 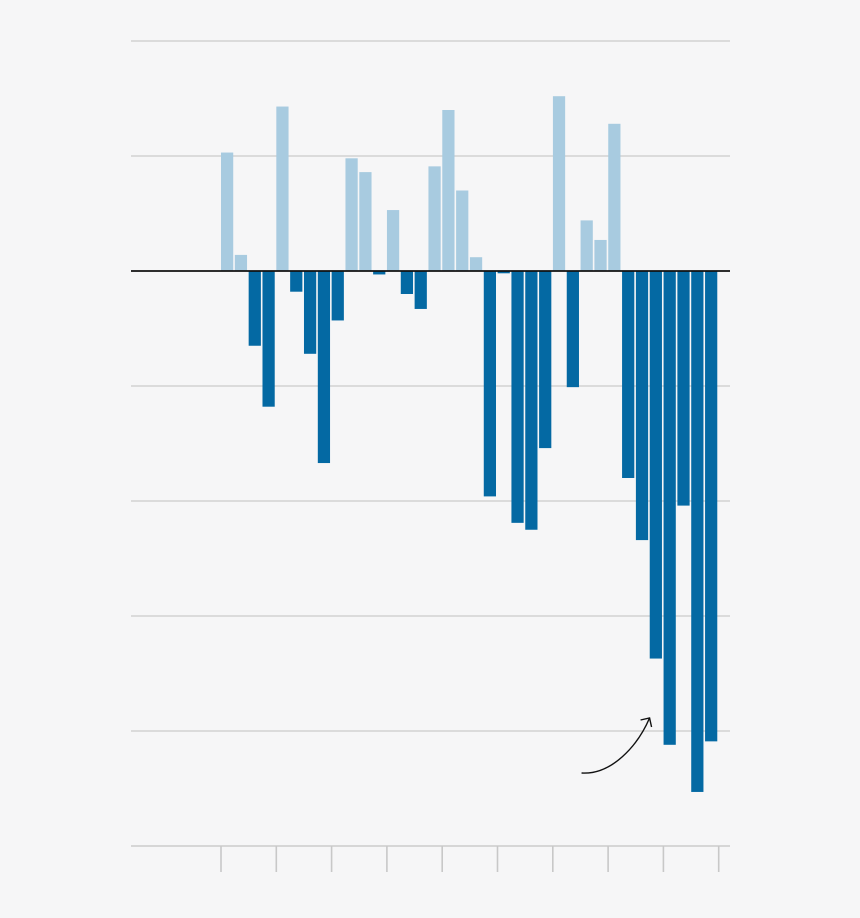 I want to click on annotation-arrow, so click(x=616, y=745).